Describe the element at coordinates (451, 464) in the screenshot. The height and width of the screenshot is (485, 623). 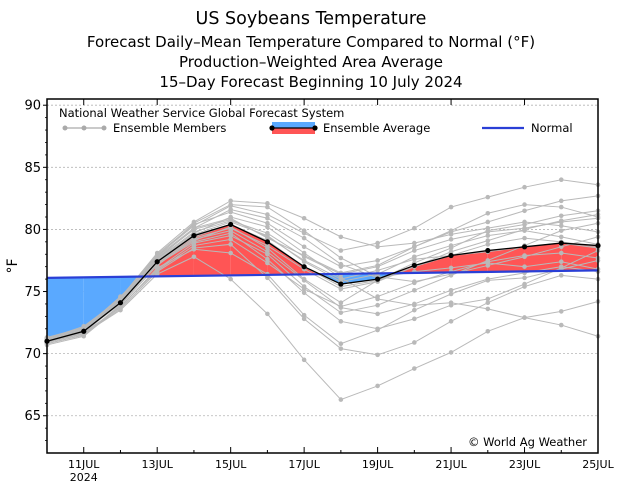
I see `x-tick-label: 21JUL` at that location.